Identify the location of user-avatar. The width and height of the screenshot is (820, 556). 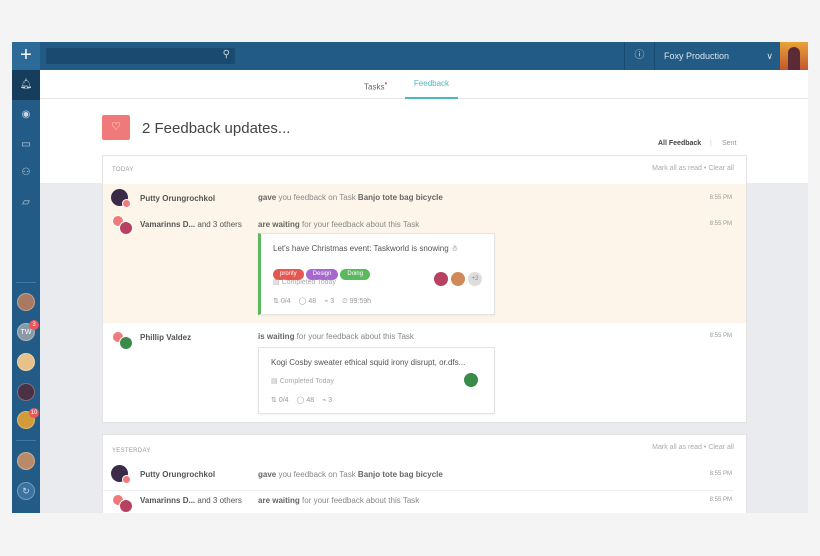
(794, 56).